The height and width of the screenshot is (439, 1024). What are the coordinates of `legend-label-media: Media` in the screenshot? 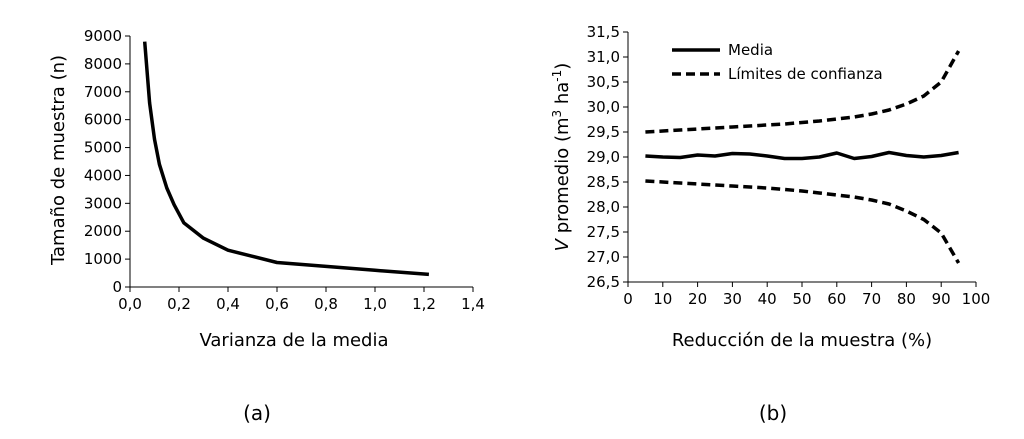 It's located at (750, 50).